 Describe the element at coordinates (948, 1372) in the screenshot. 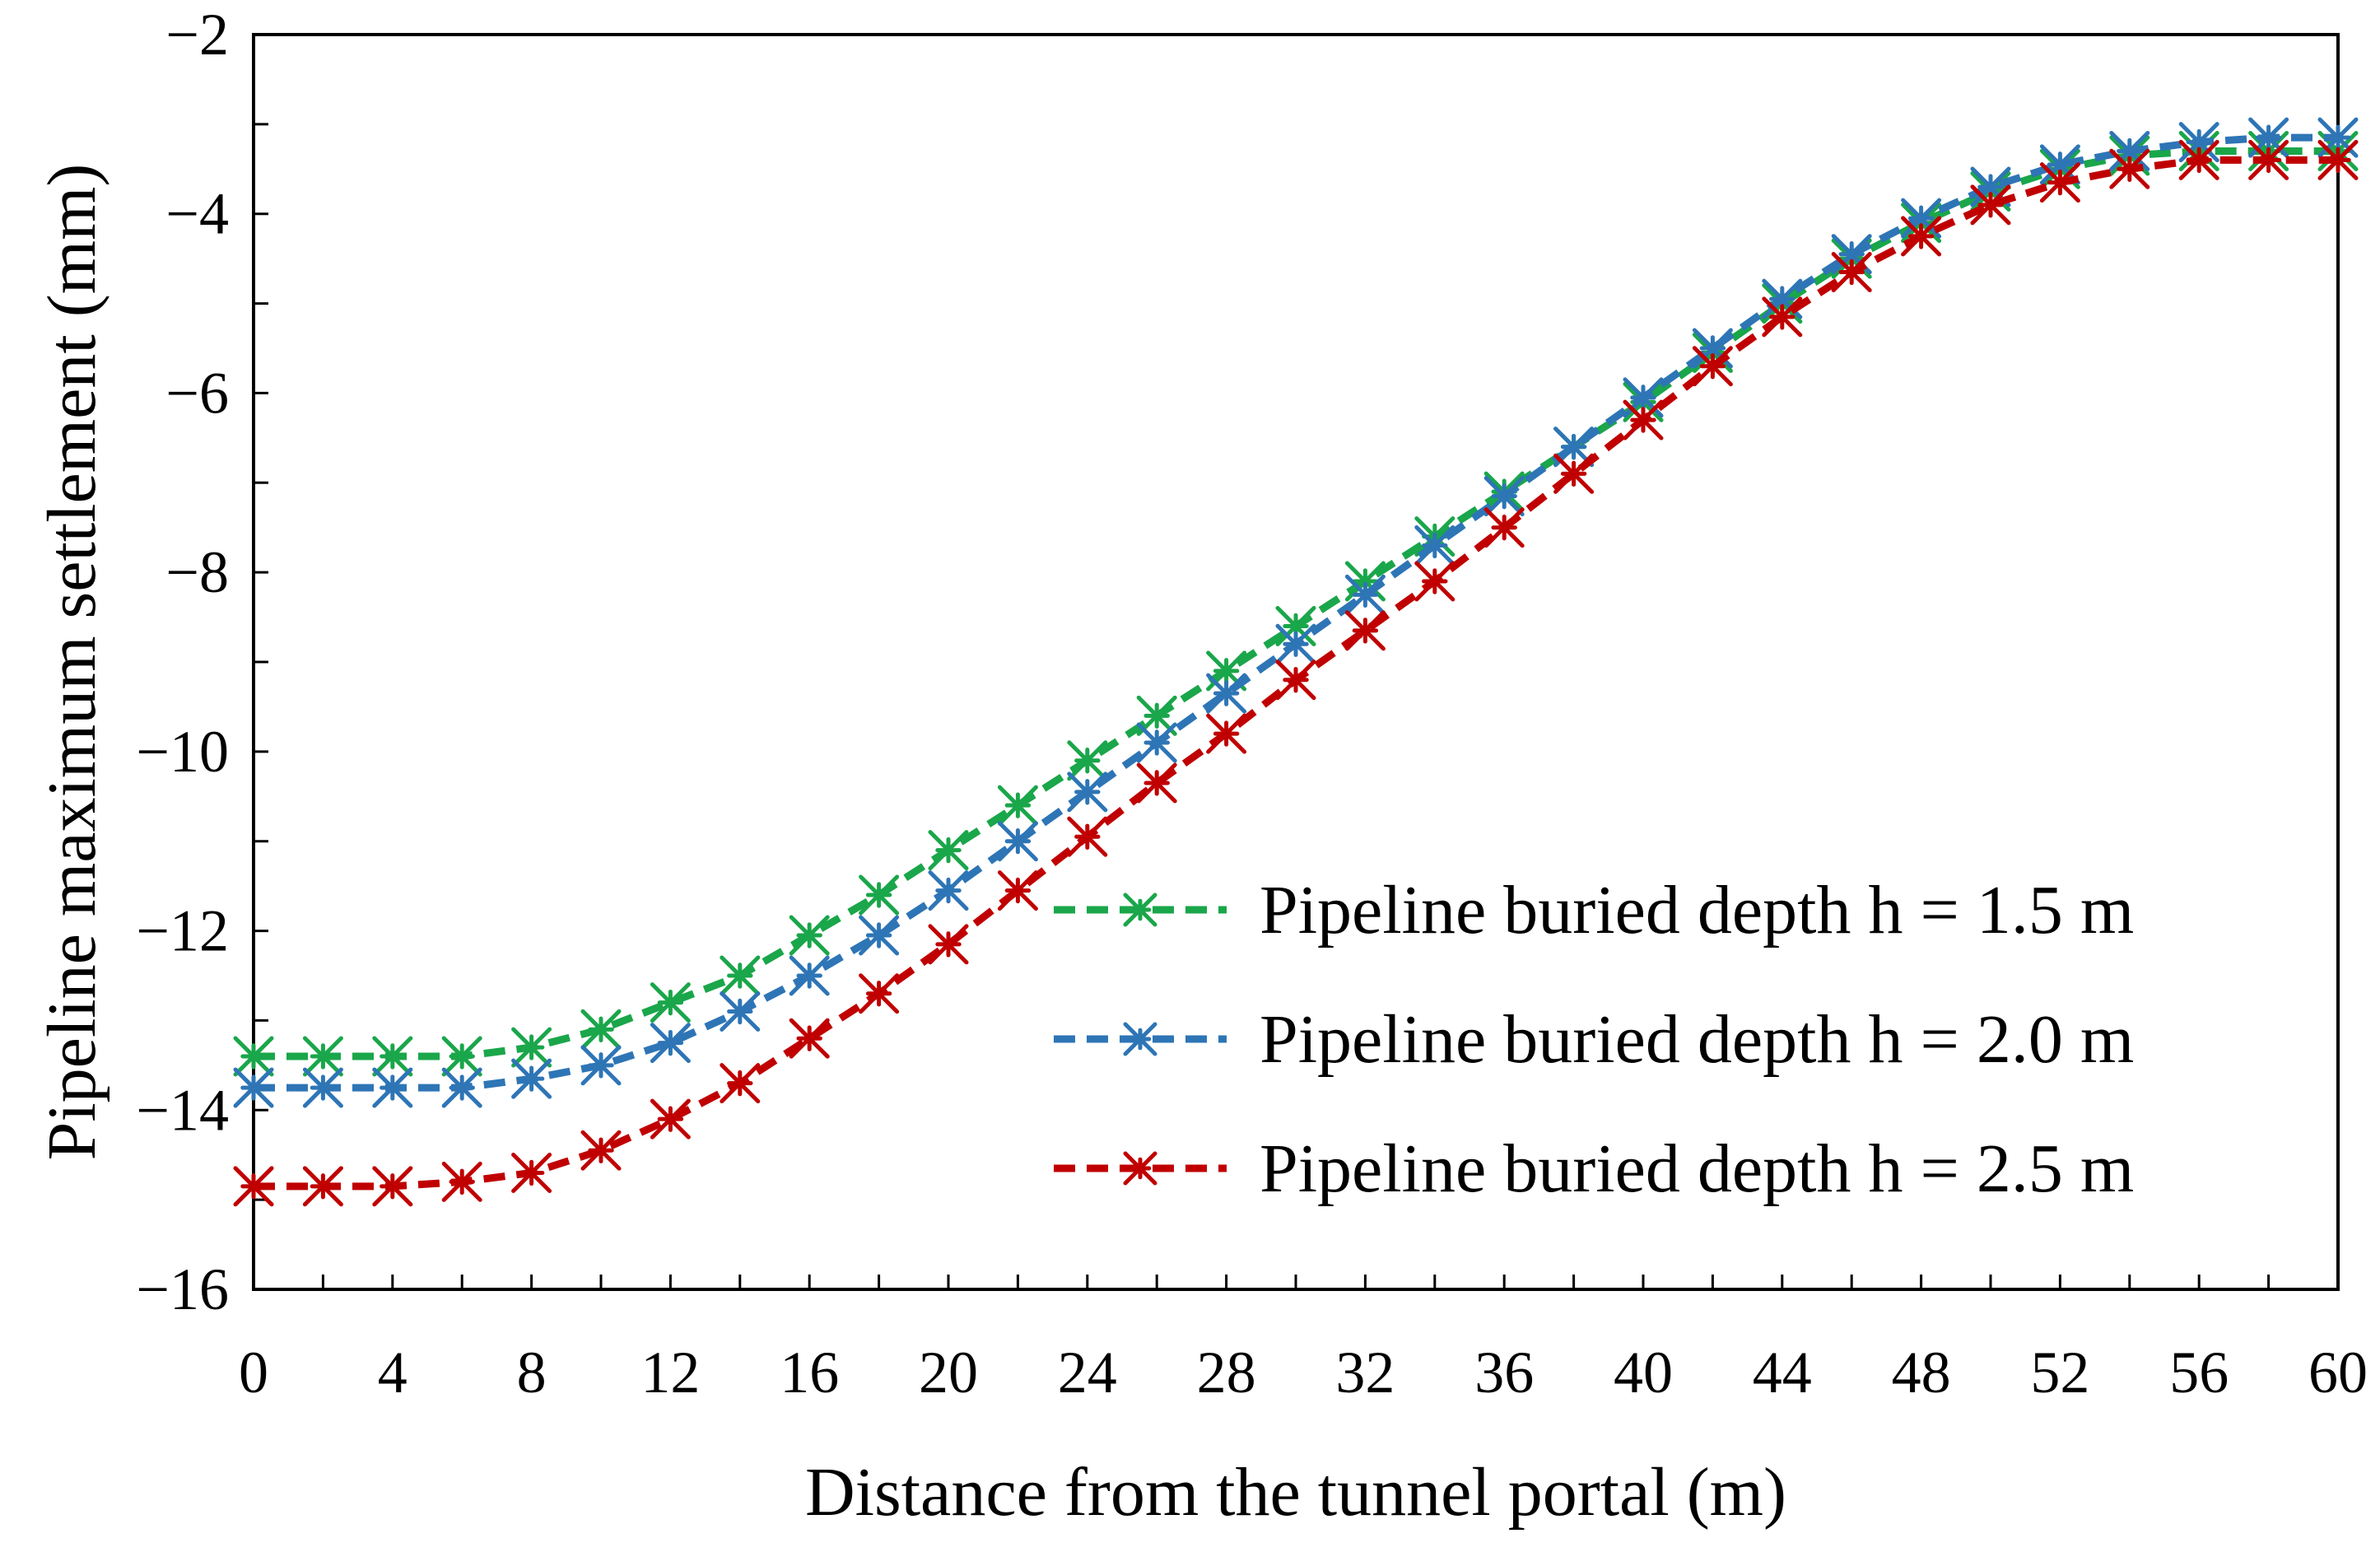

I see `x-tick-label: 20` at that location.